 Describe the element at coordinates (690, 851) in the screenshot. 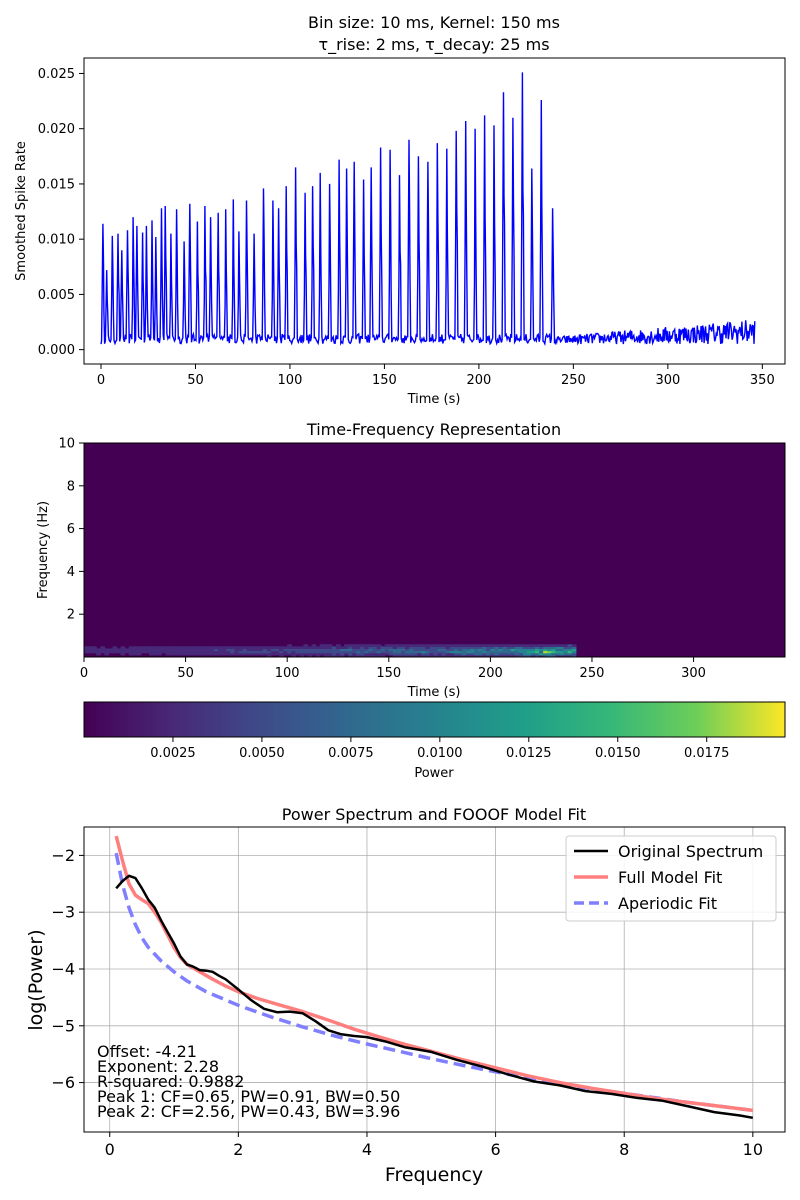

I see `legend-label-original: Original Spectrum` at that location.